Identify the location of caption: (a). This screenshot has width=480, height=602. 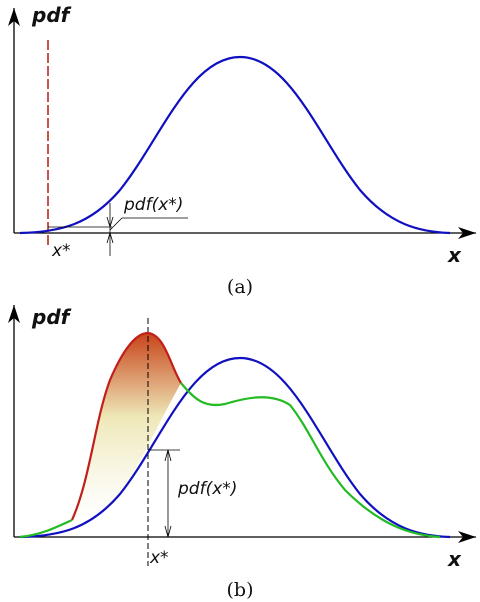
(240, 287).